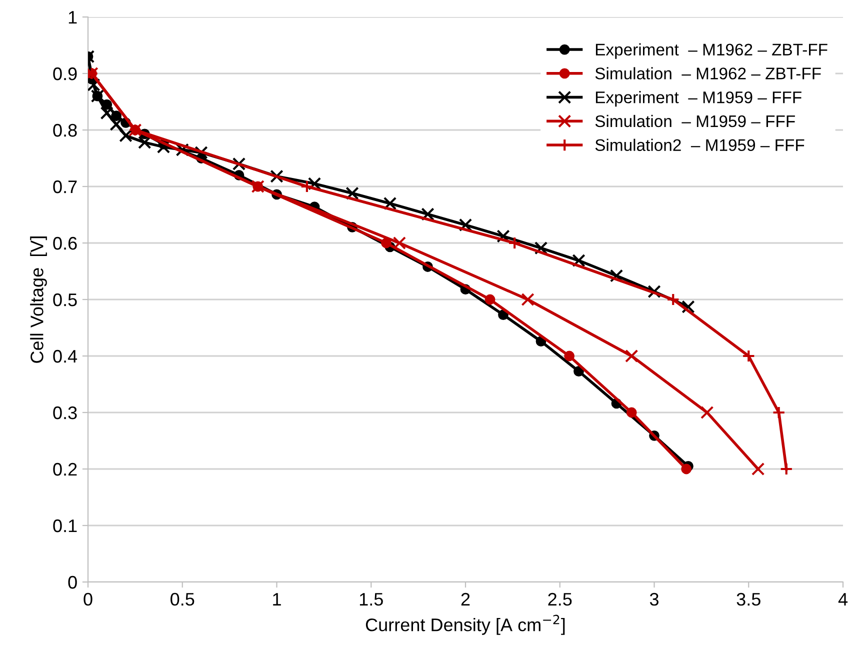 This screenshot has width=848, height=650. What do you see at coordinates (65, 130) in the screenshot?
I see `y-tick-label: 0.8` at bounding box center [65, 130].